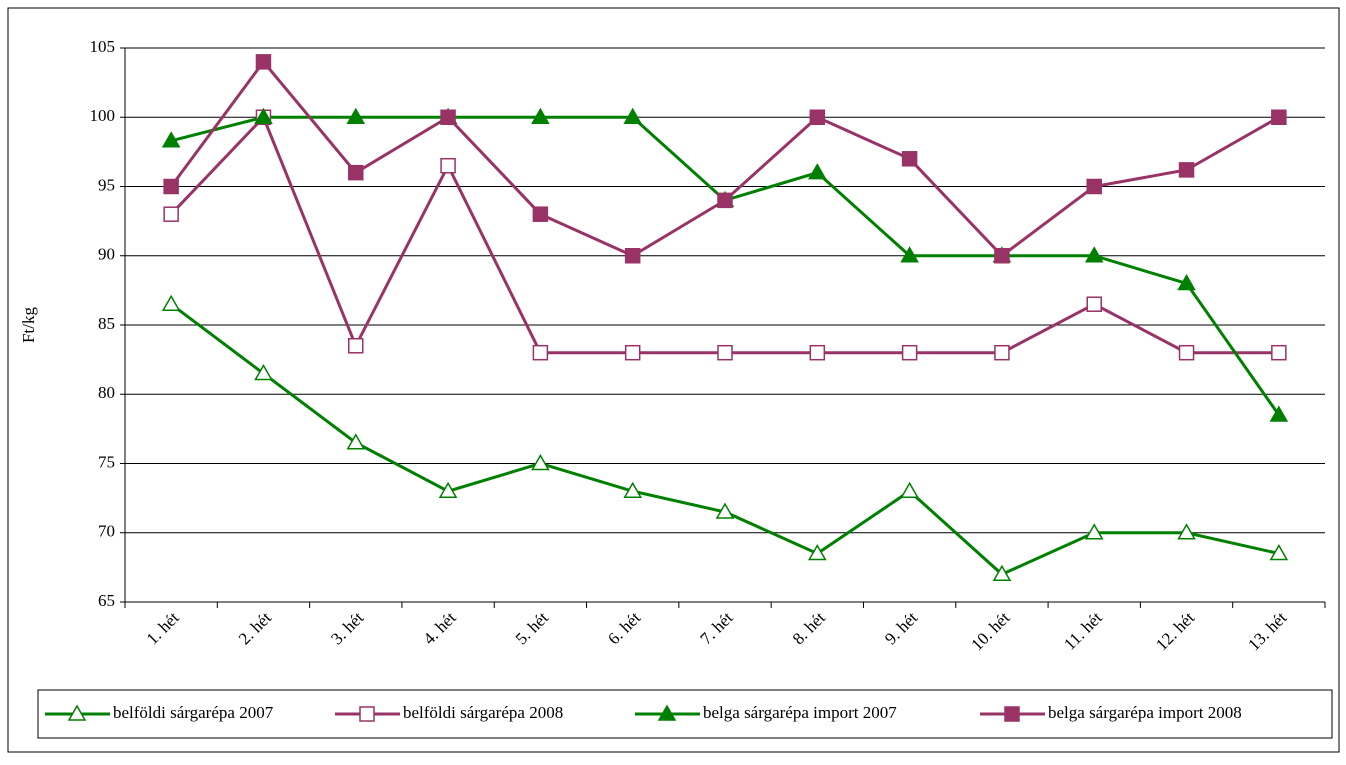 The height and width of the screenshot is (765, 1346). Describe the element at coordinates (483, 712) in the screenshot. I see `legend-label: belföldi sárgarépa 2008` at that location.